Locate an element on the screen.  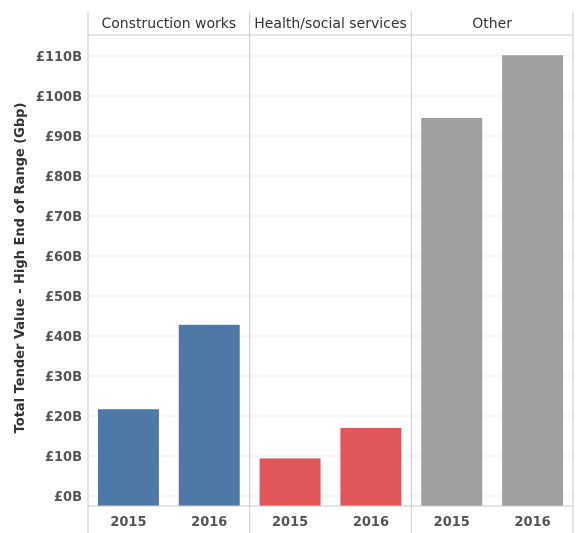
y-tick-label: £40B is located at coordinates (63, 337).